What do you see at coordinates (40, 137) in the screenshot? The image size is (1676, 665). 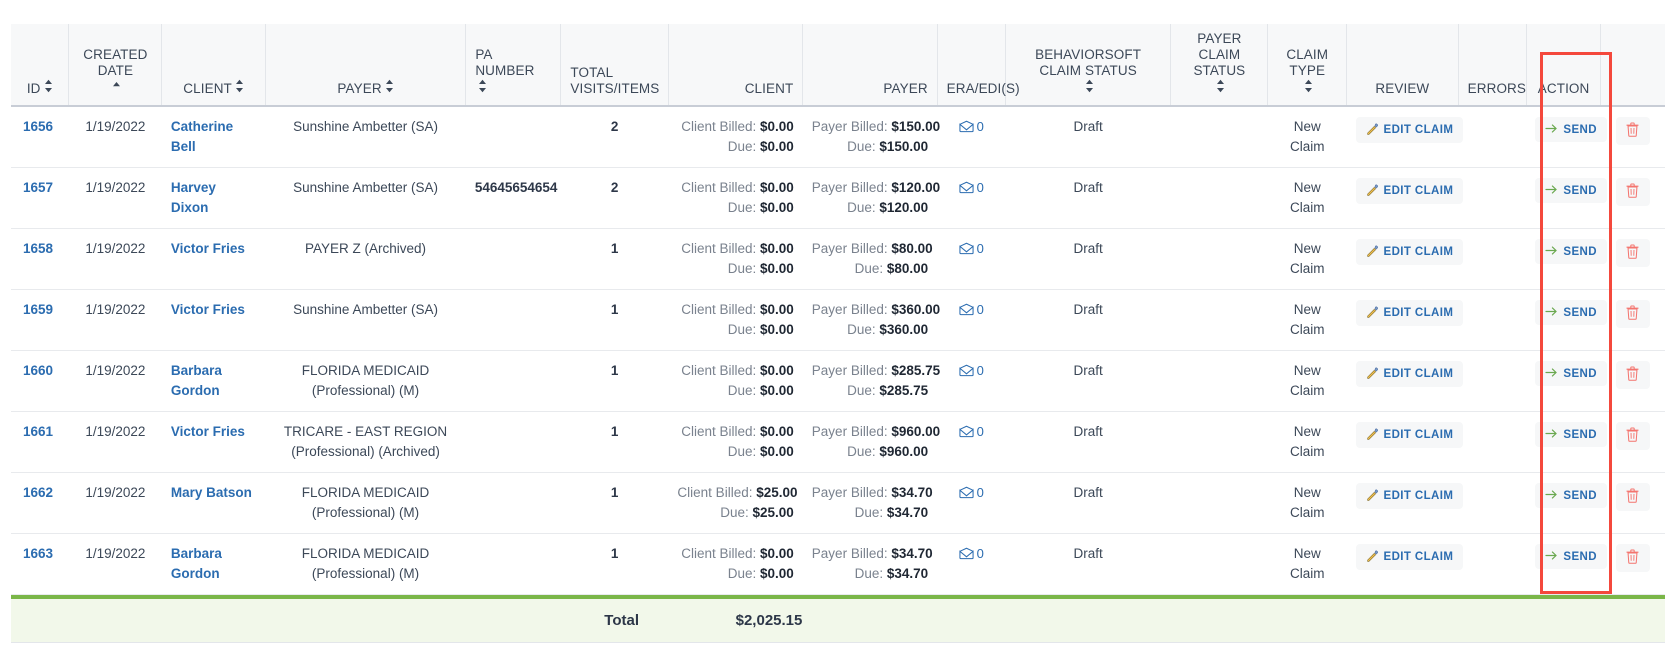 I see `cell-claim-id: 1656` at bounding box center [40, 137].